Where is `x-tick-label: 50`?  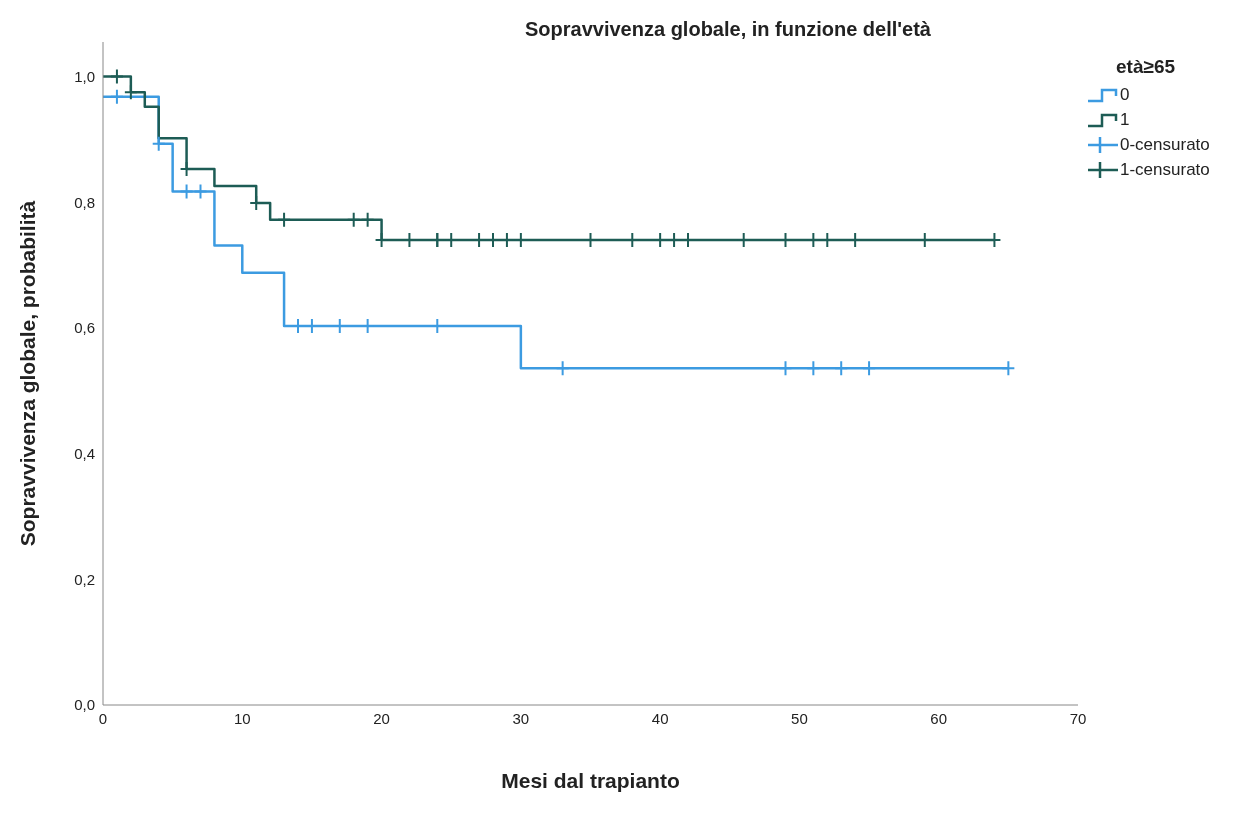 x-tick-label: 50 is located at coordinates (799, 718).